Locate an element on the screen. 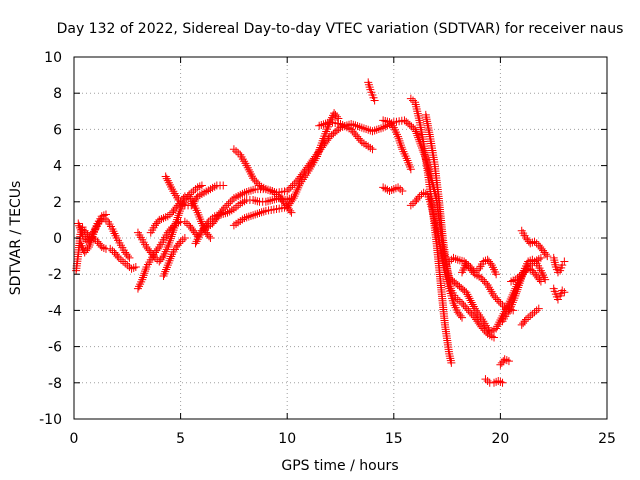  x-tick-label: 10 is located at coordinates (287, 439).